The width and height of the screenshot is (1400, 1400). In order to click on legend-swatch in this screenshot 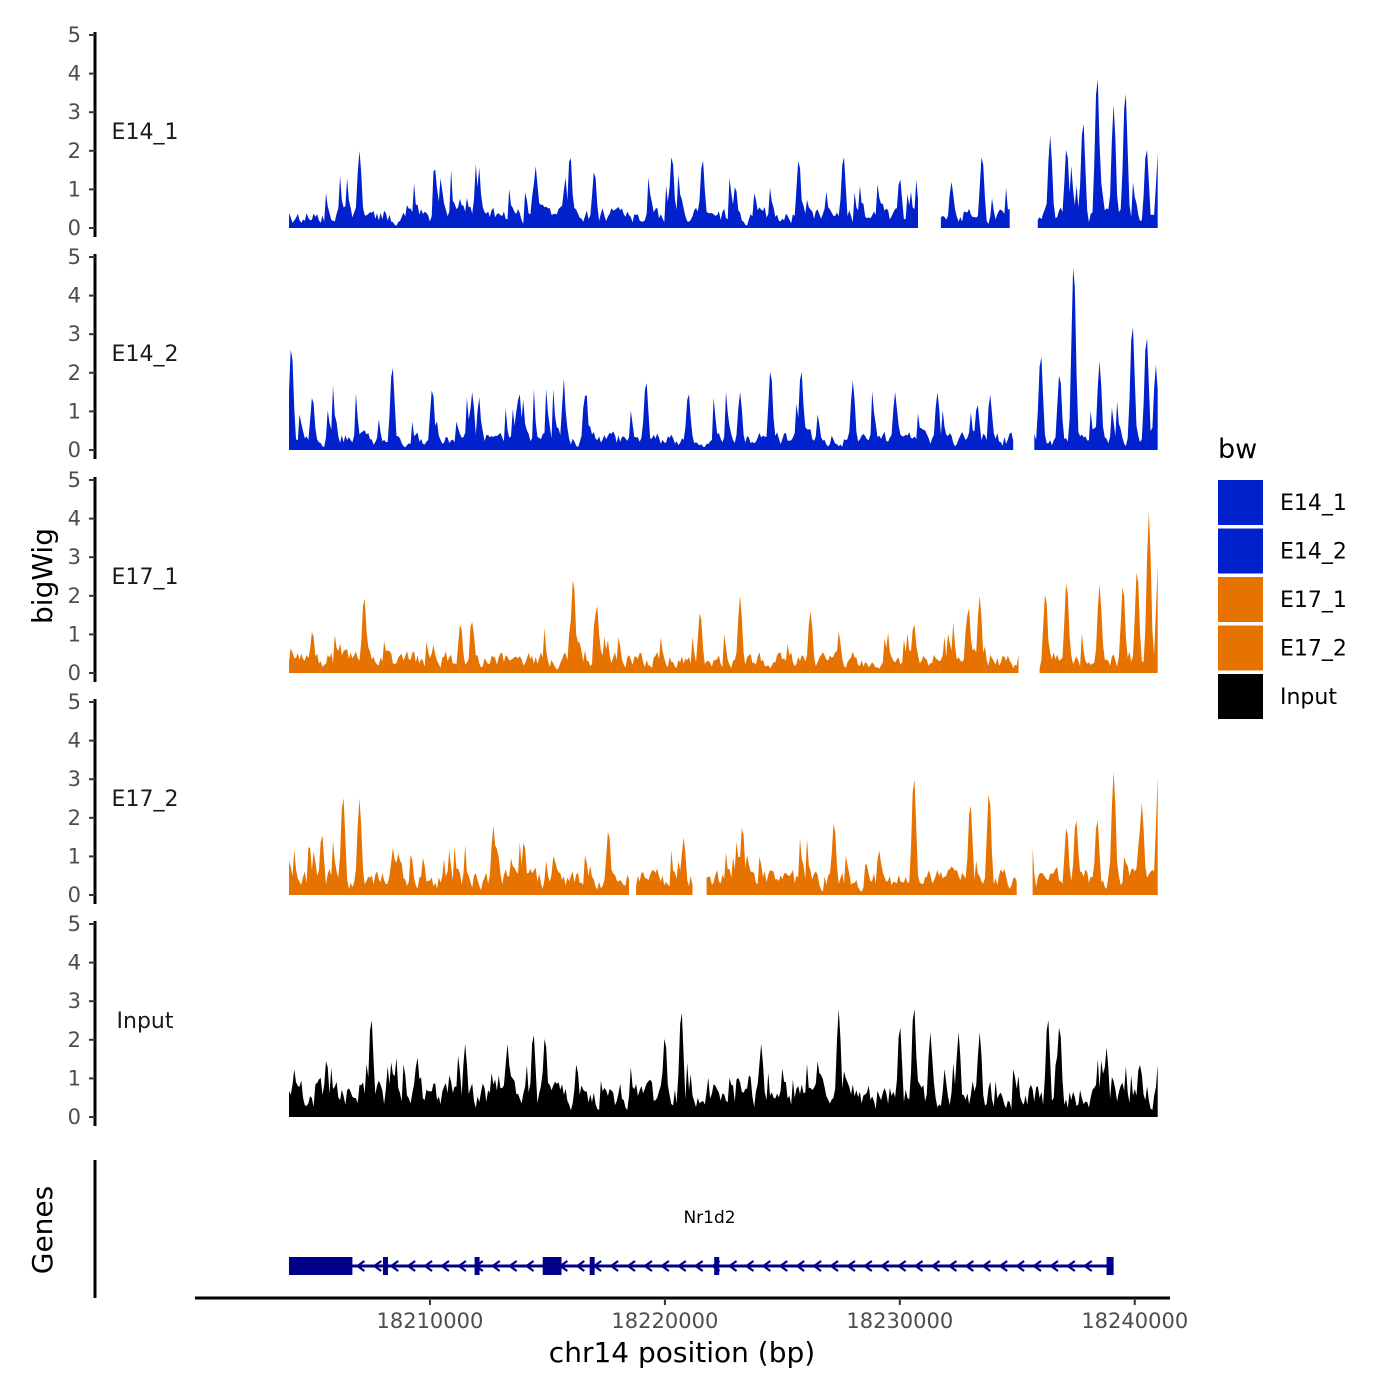, I will do `click(1240, 696)`.